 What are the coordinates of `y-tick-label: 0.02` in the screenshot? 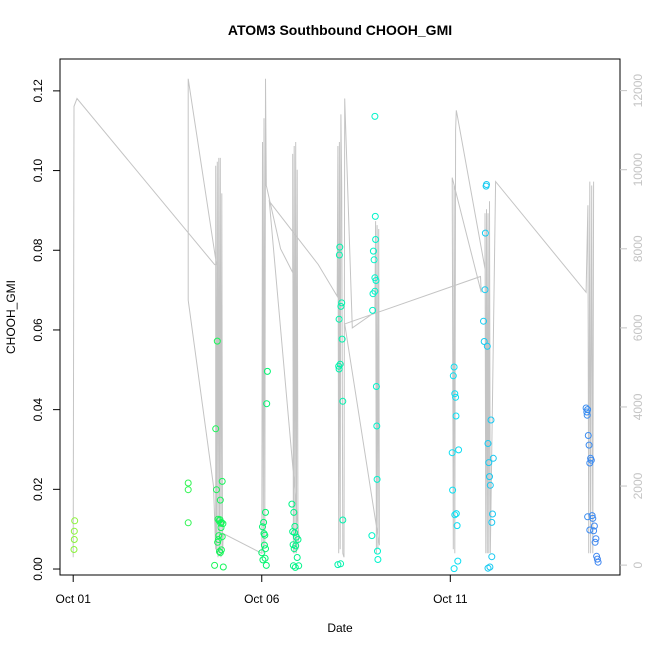 It's located at (38, 489).